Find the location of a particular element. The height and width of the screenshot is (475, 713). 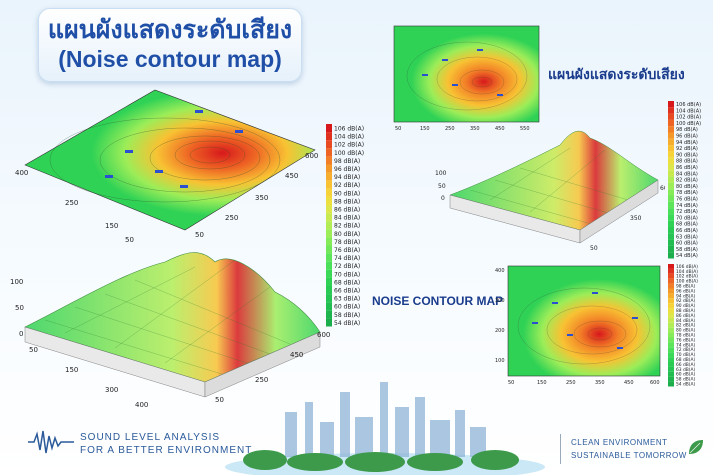

city-skyline-illustration is located at coordinates (385, 428).